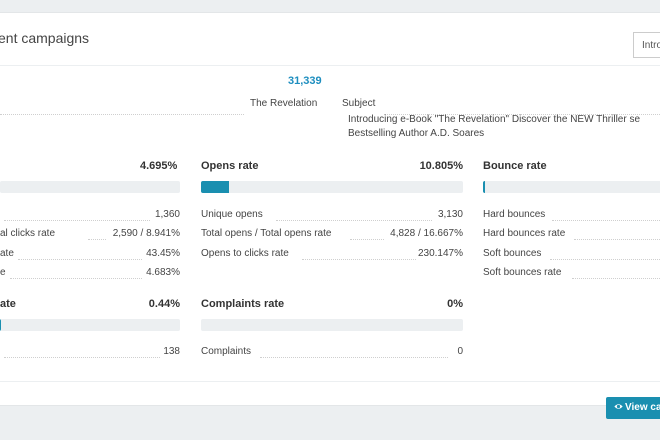 The width and height of the screenshot is (660, 440). I want to click on opens-rate-bar-fill, so click(215, 187).